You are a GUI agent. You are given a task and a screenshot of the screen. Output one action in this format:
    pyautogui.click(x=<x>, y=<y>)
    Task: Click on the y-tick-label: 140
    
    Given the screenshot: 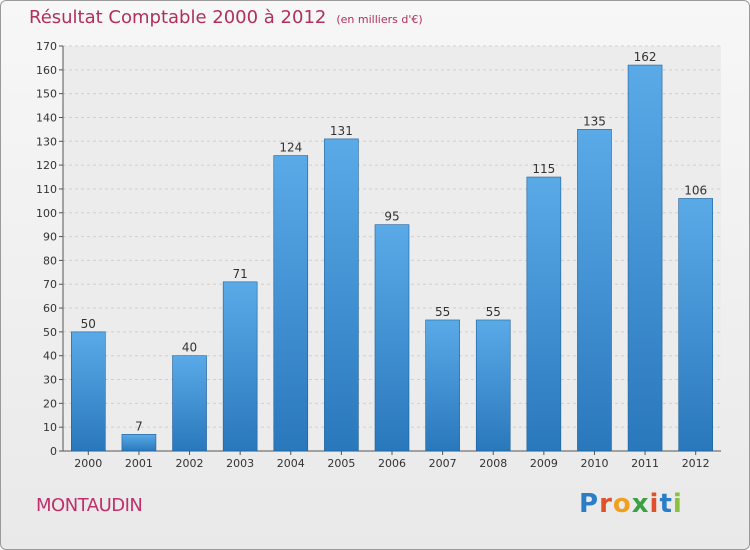 What is the action you would take?
    pyautogui.click(x=46, y=117)
    